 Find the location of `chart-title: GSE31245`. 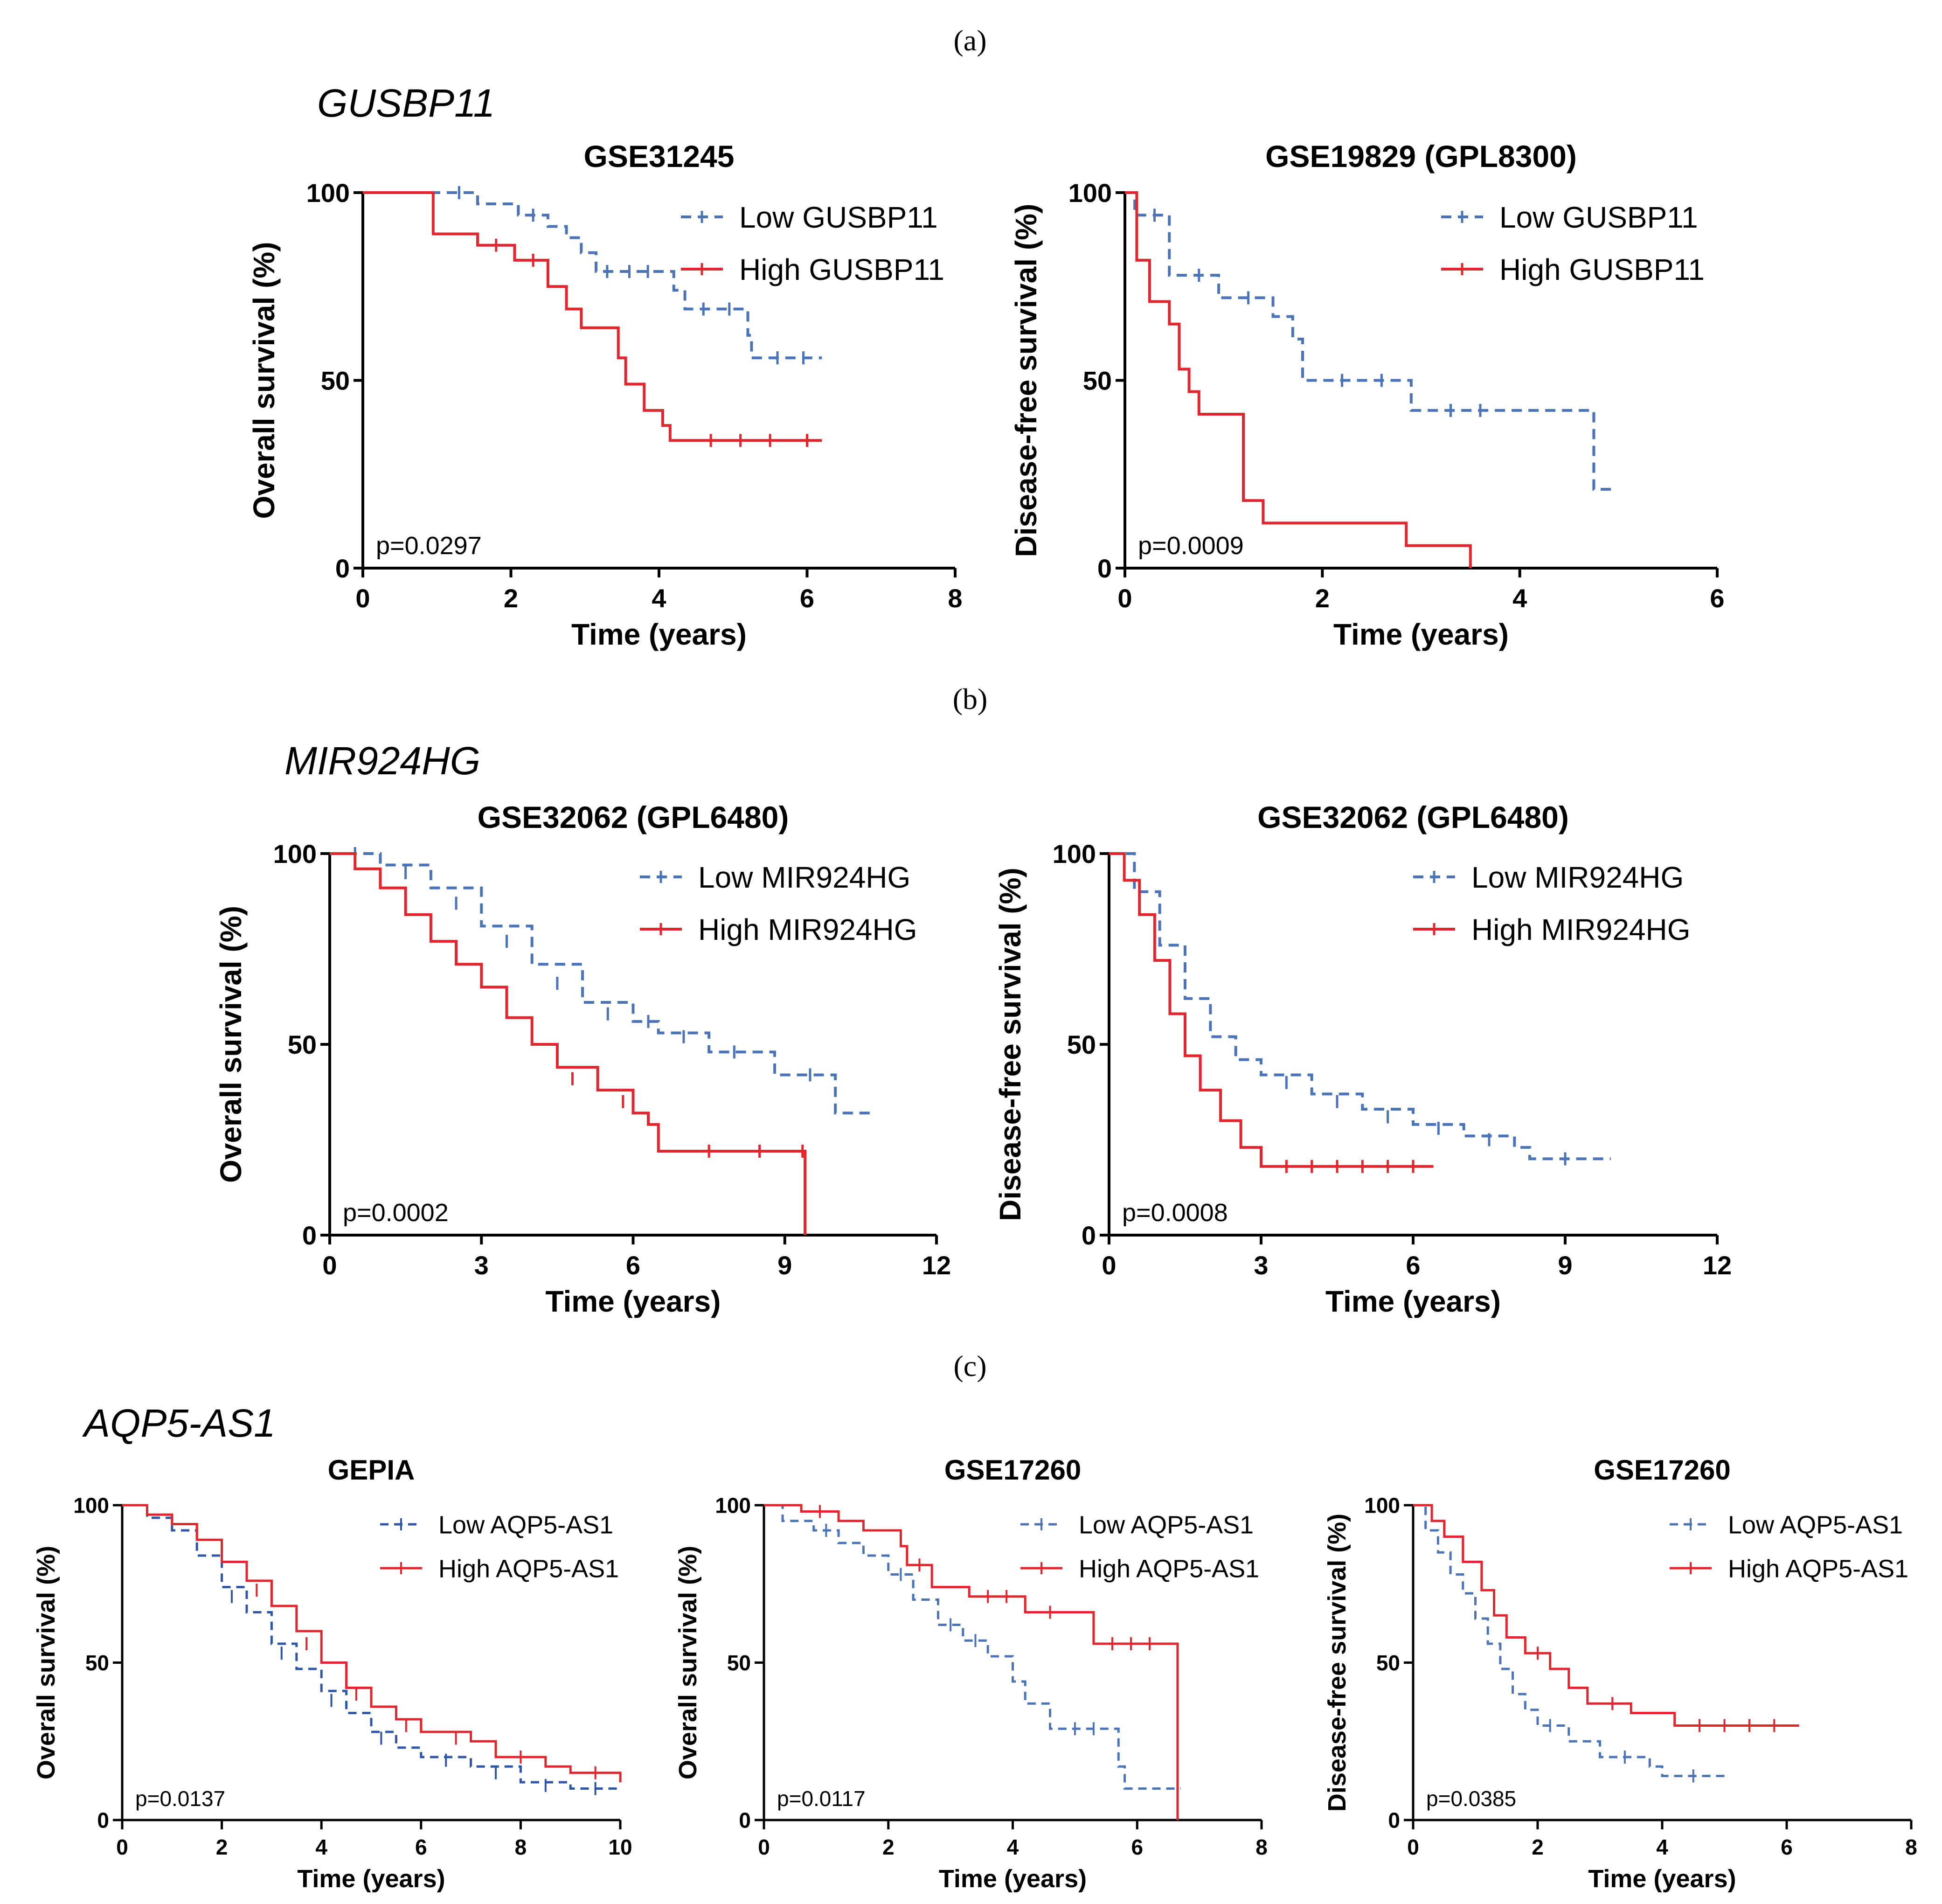

chart-title: GSE31245 is located at coordinates (659, 156).